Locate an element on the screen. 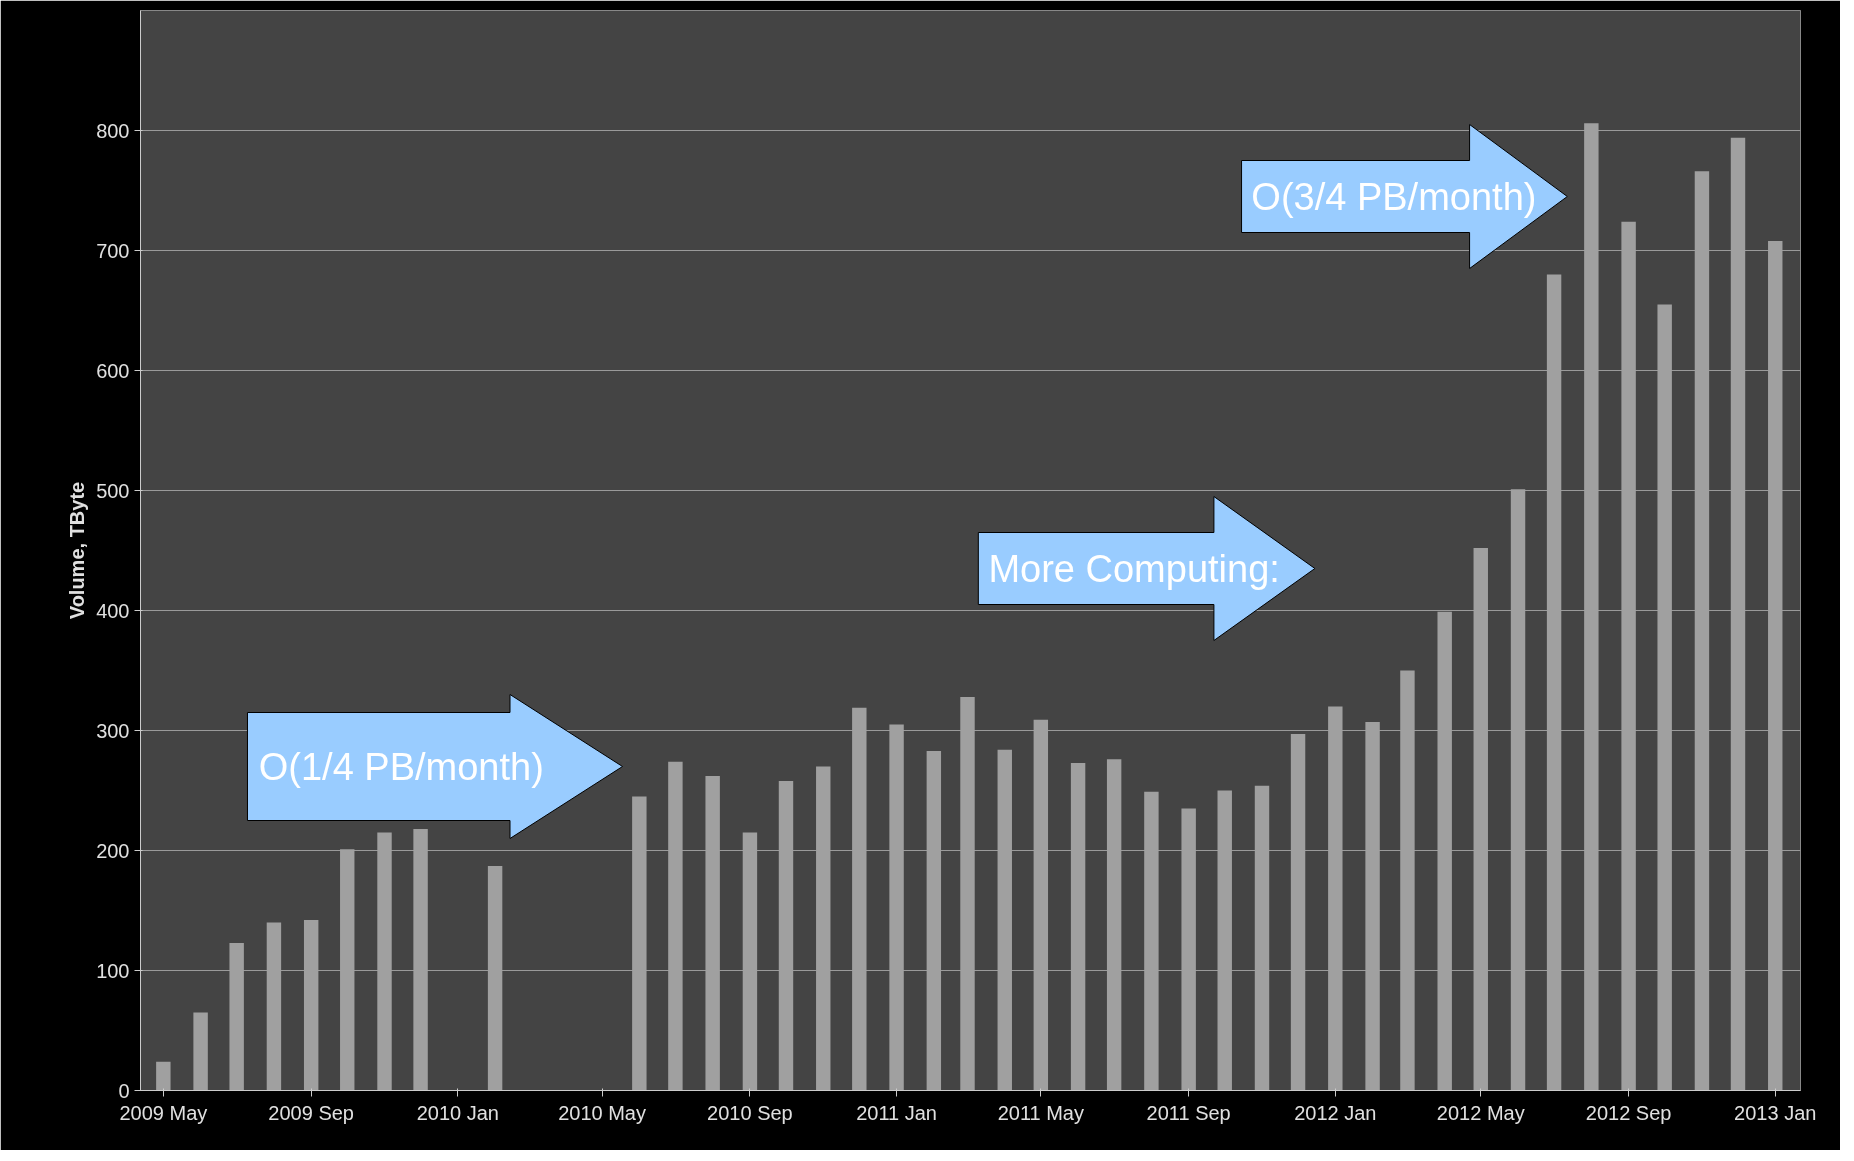 The height and width of the screenshot is (1161, 1854). x-tick-label: 2012 Sep is located at coordinates (1628, 1112).